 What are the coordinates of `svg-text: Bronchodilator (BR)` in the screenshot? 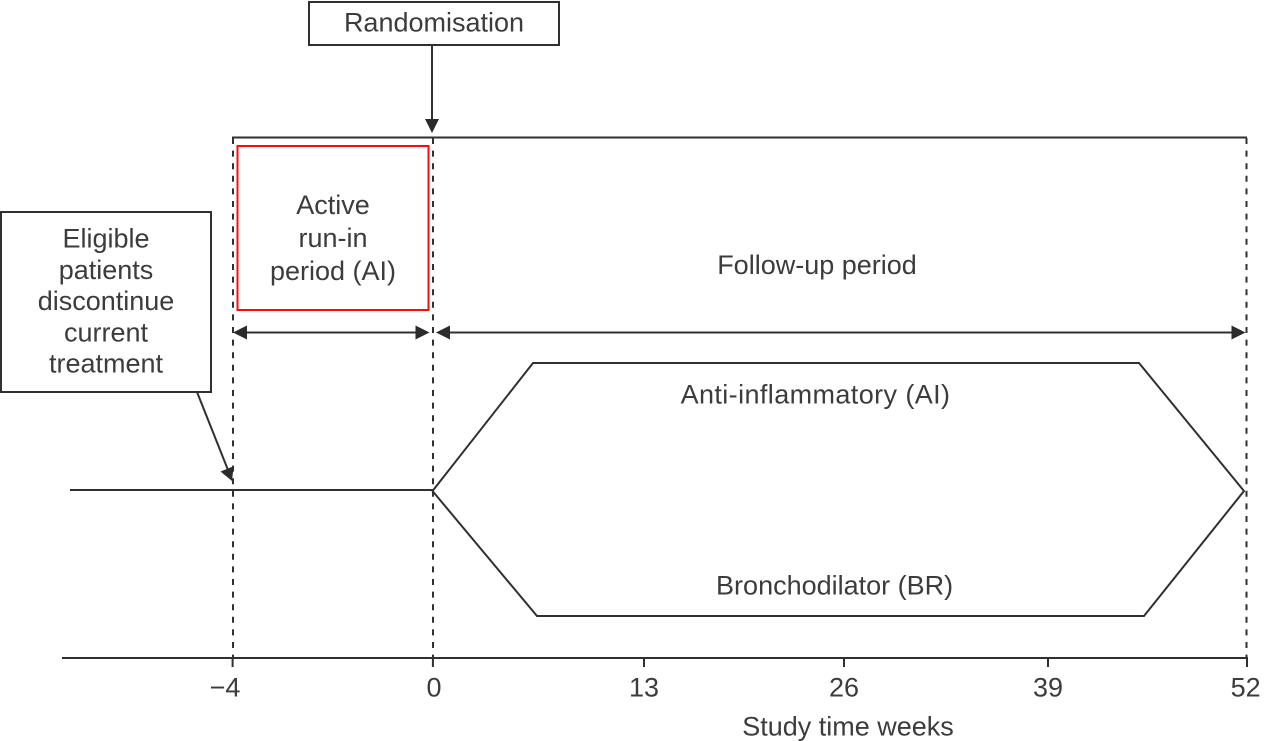 It's located at (834, 586).